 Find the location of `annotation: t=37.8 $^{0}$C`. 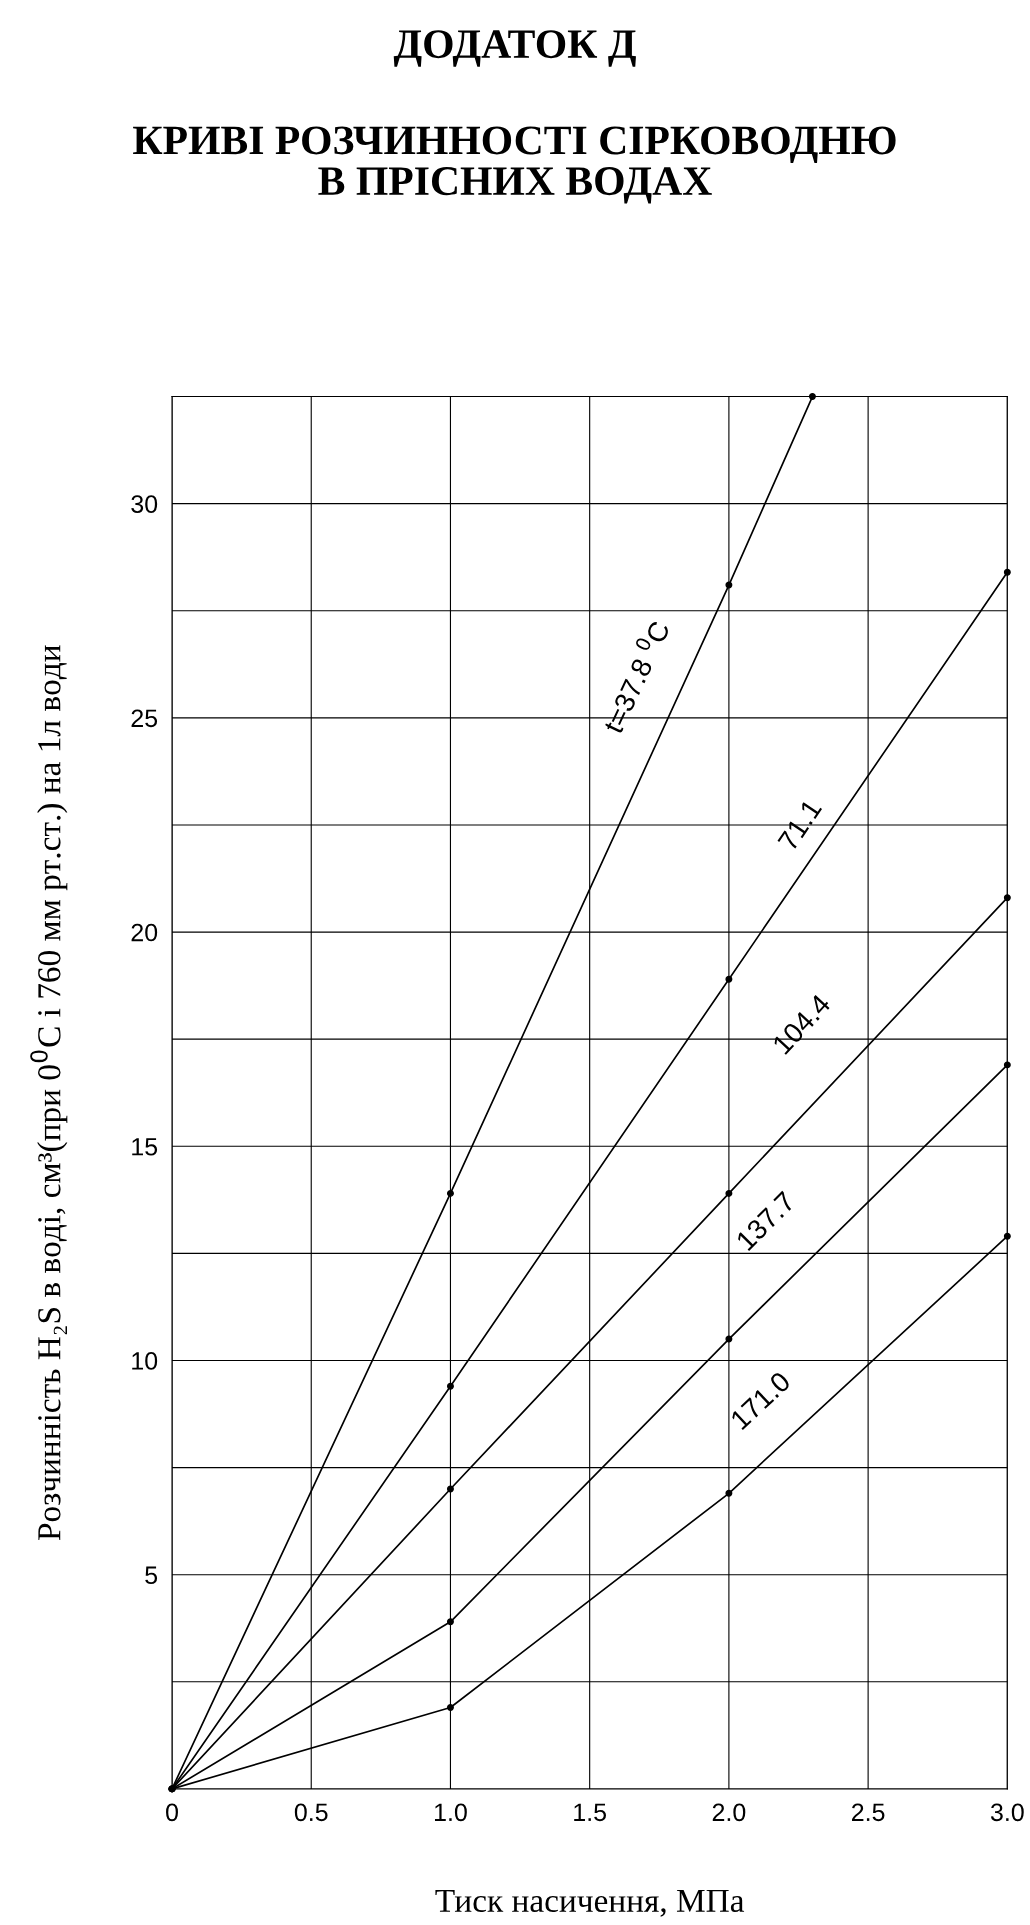

annotation: t=37.8 $^{0}$C is located at coordinates (634, 676).